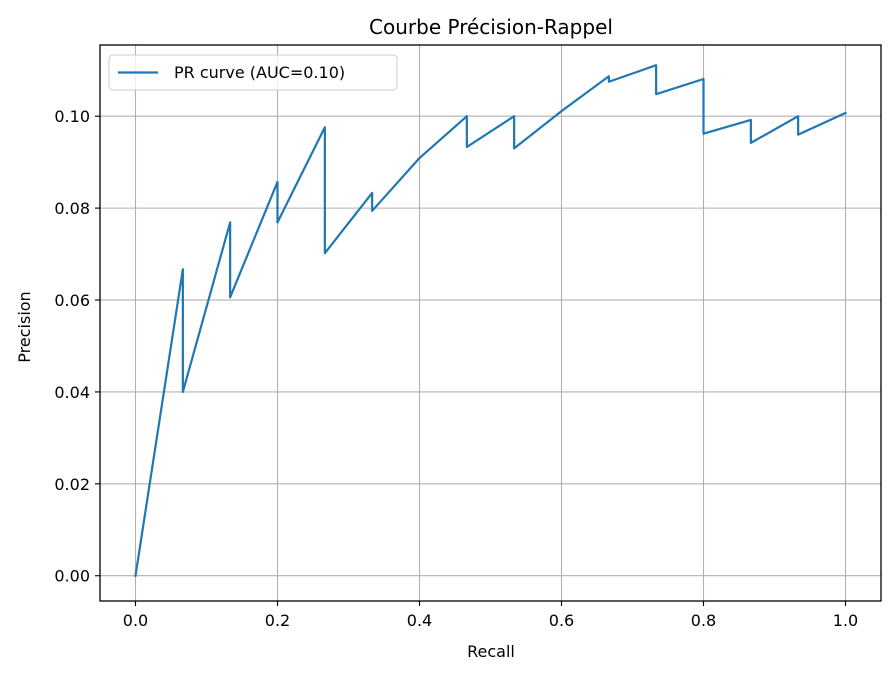  I want to click on x-tick-label: 0.2, so click(277, 620).